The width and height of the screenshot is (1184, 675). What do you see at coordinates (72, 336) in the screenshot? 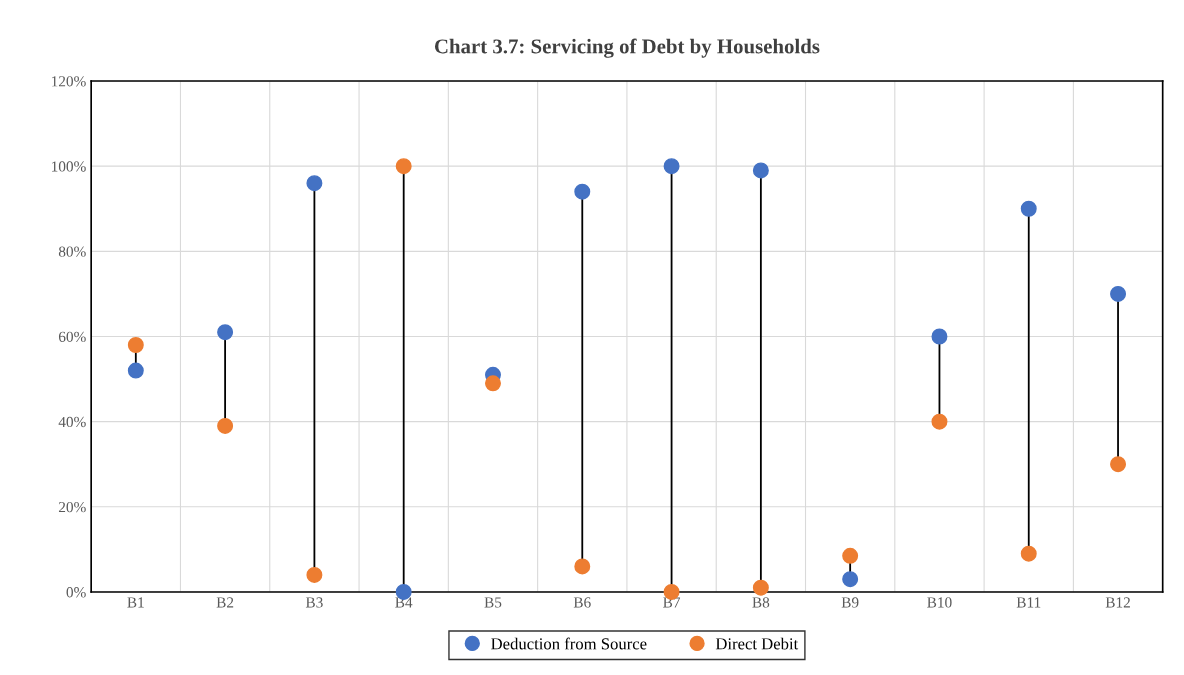
I see `y-tick-label: 60%` at bounding box center [72, 336].